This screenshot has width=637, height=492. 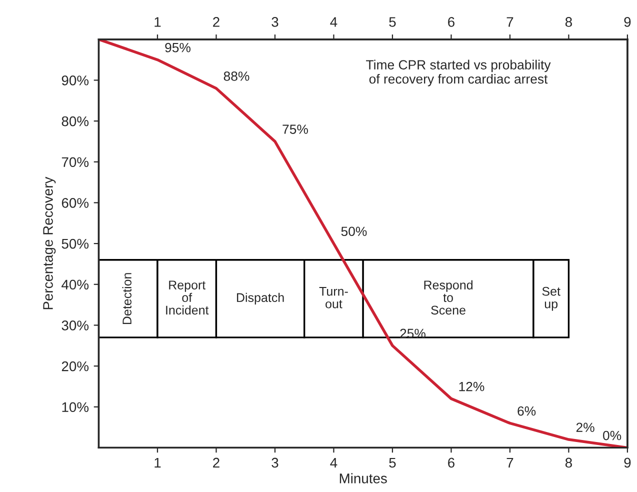 I want to click on x2-tick-label: 6, so click(x=451, y=22).